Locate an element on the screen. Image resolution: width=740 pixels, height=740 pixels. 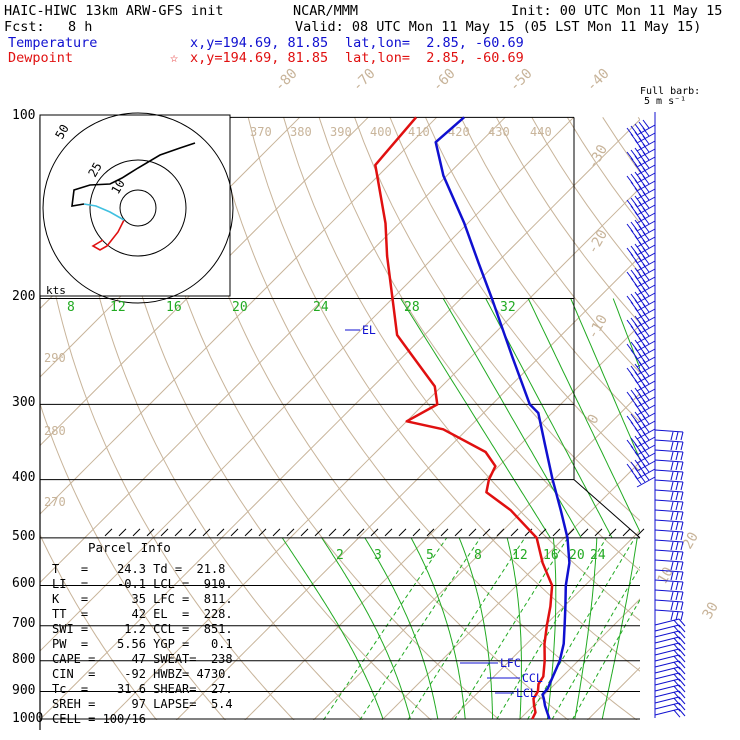
pressure-label-1000: 1000 is located at coordinates (28, 718).